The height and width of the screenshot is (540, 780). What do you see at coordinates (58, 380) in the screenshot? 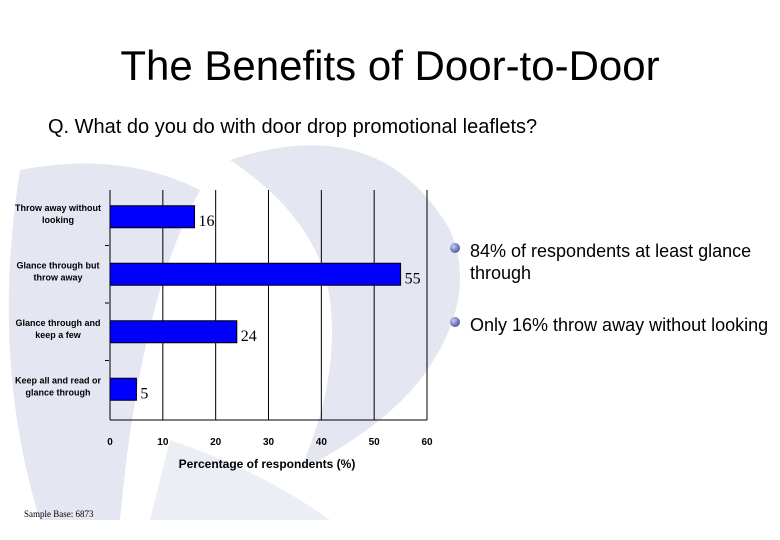
I see `category-label: Keep all and read or` at bounding box center [58, 380].